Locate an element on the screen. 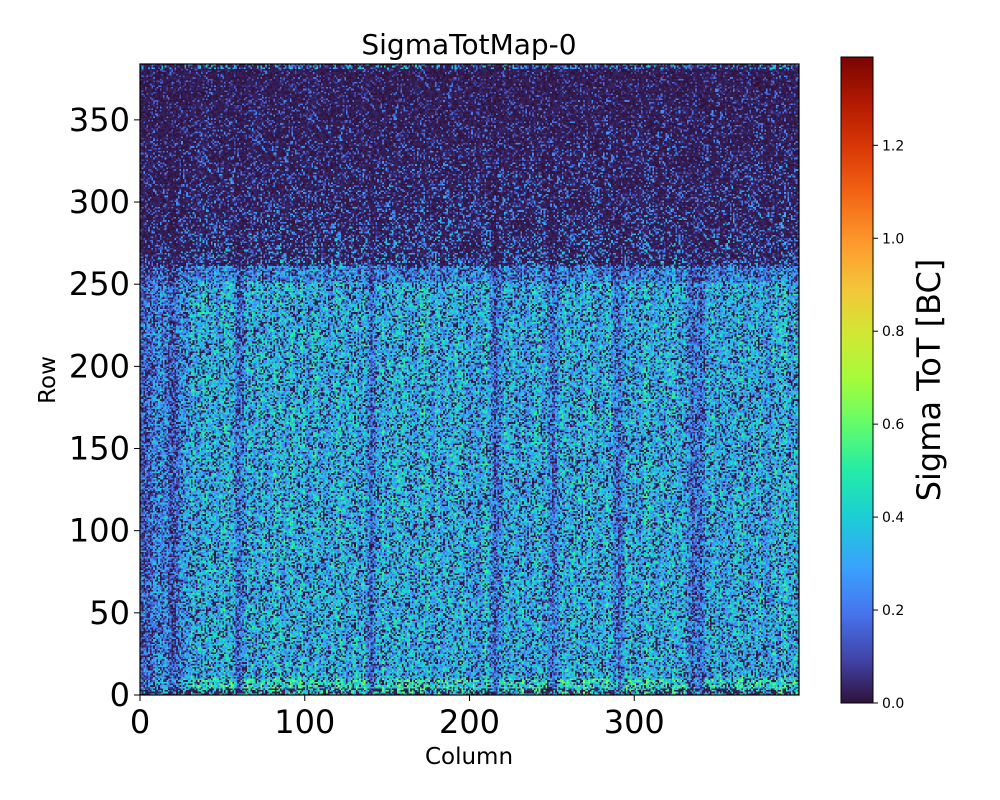 Image resolution: width=1000 pixels, height=800 pixels. colorbar: 0.0 0.2 0.4 0.6 0.8 1.0 1.2 is located at coordinates (872, 384).